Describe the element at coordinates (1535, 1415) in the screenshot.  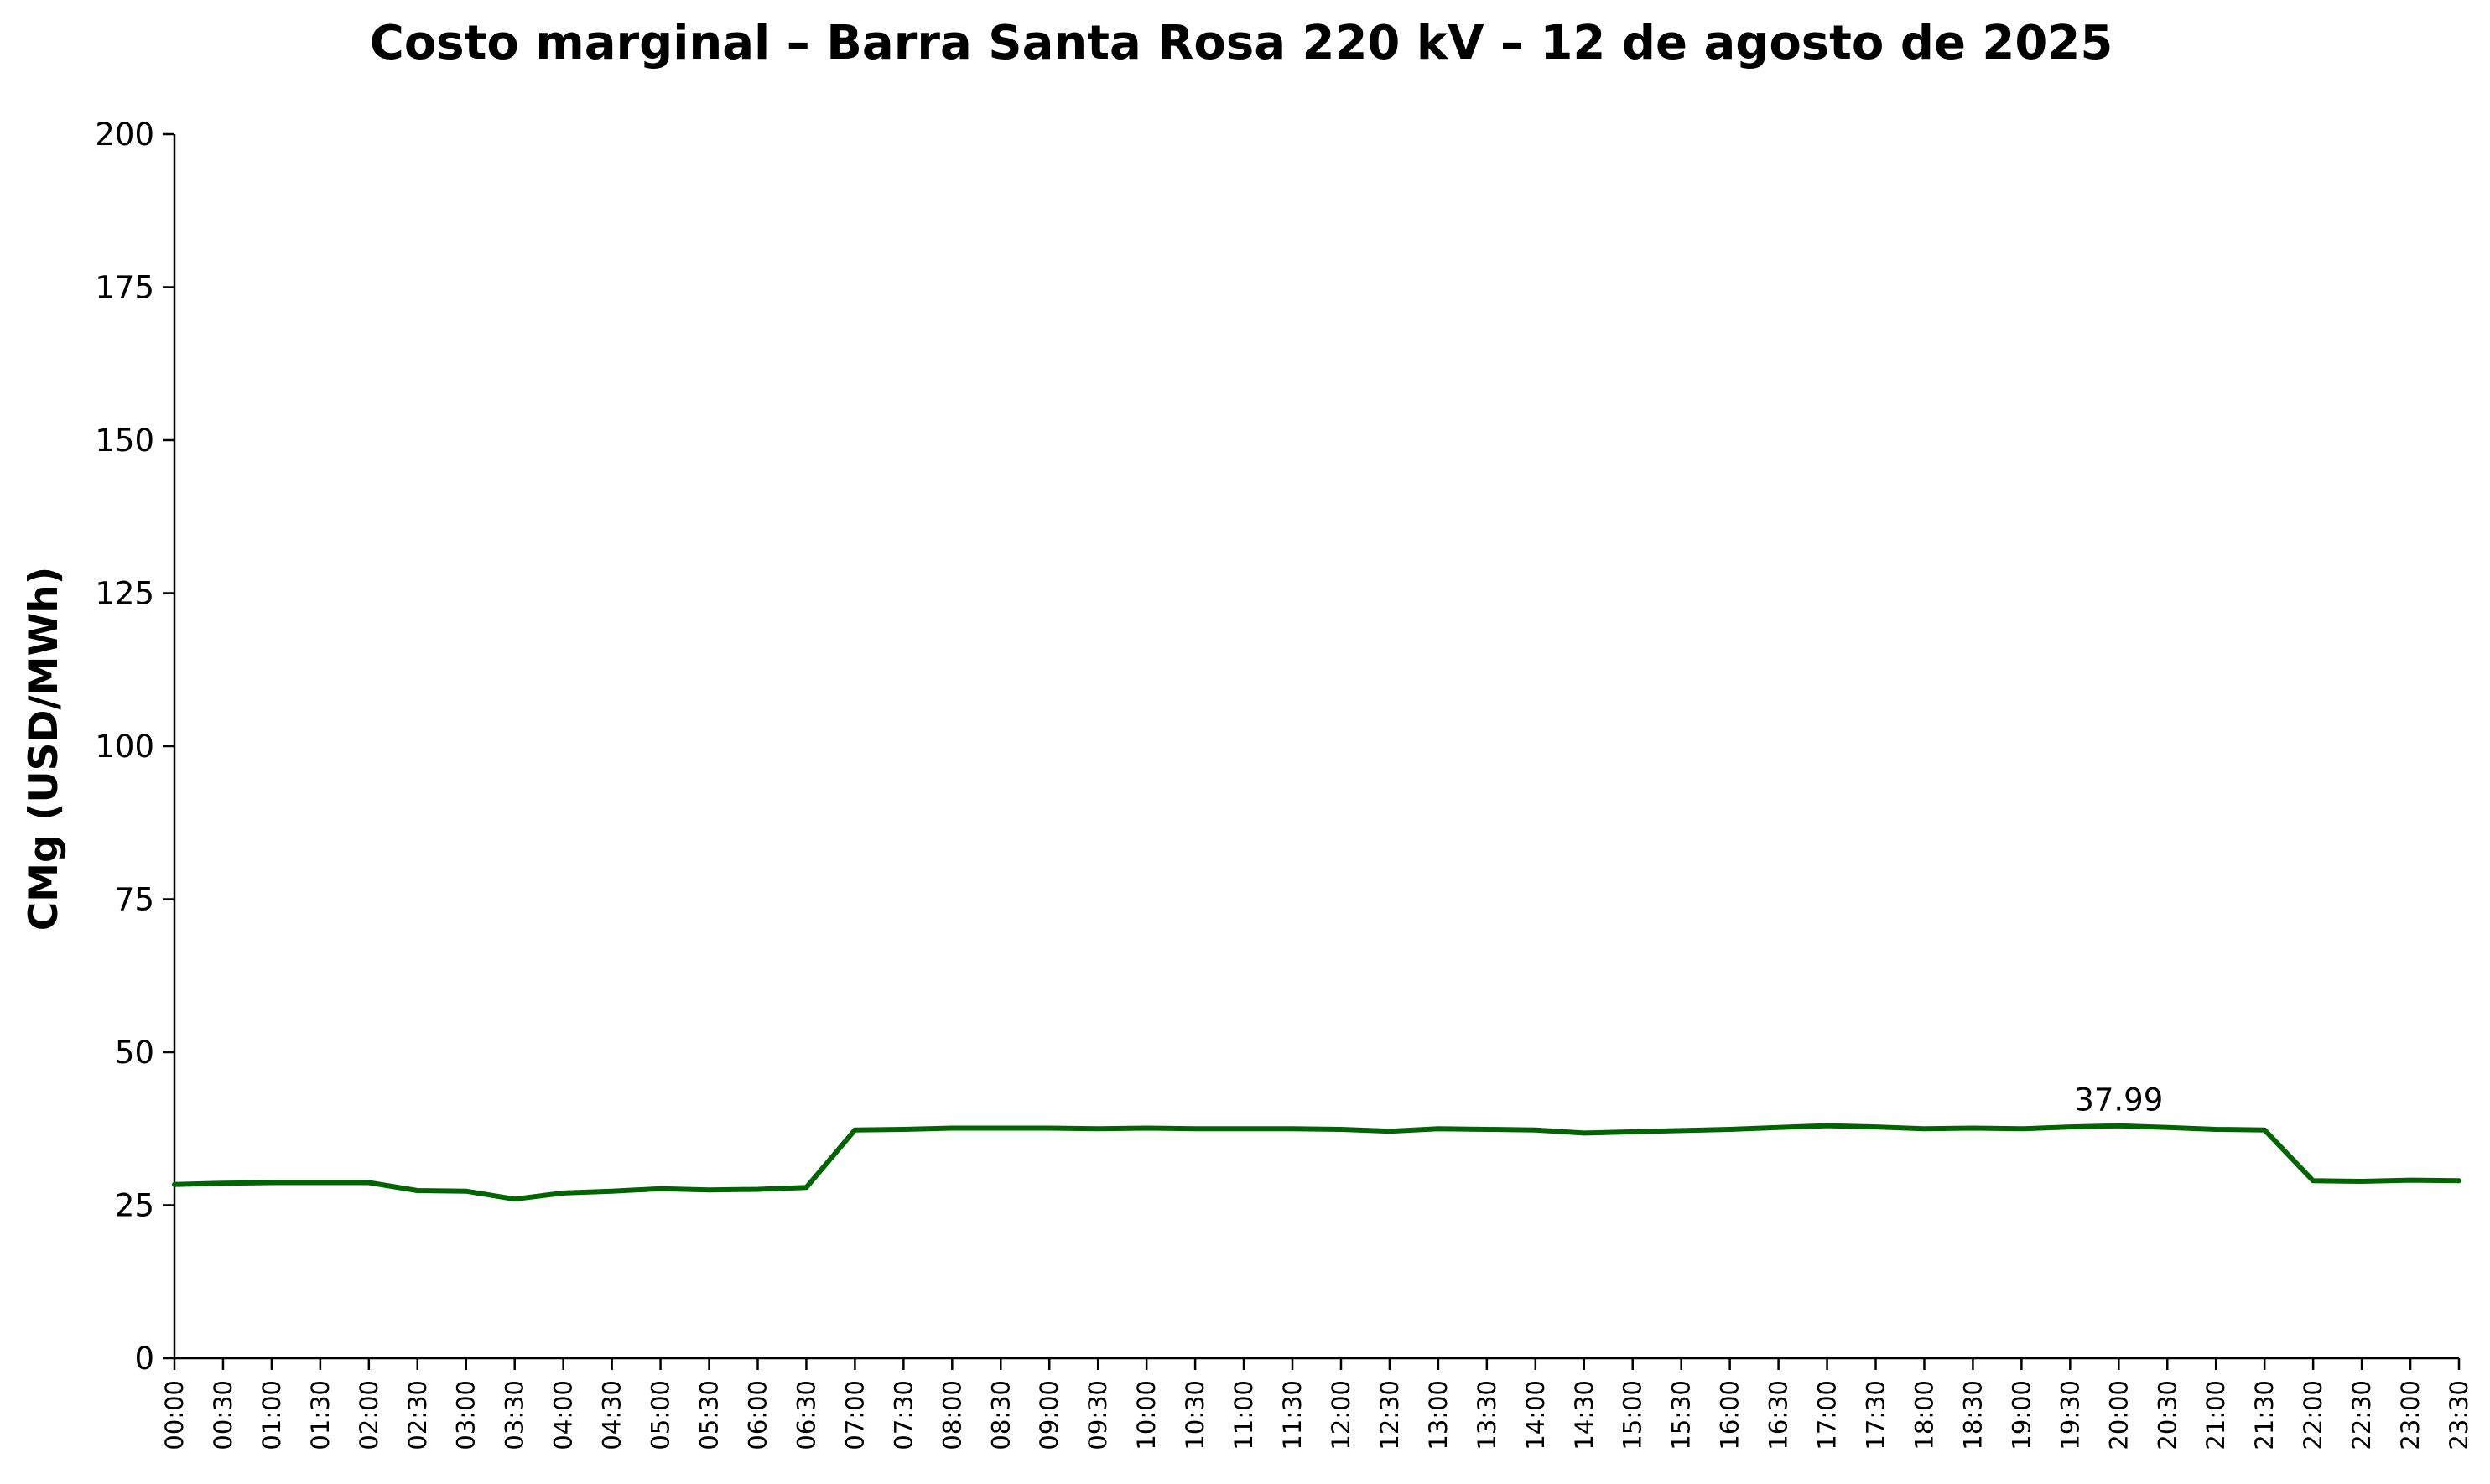
I see `x-tick-label: 14:00` at that location.